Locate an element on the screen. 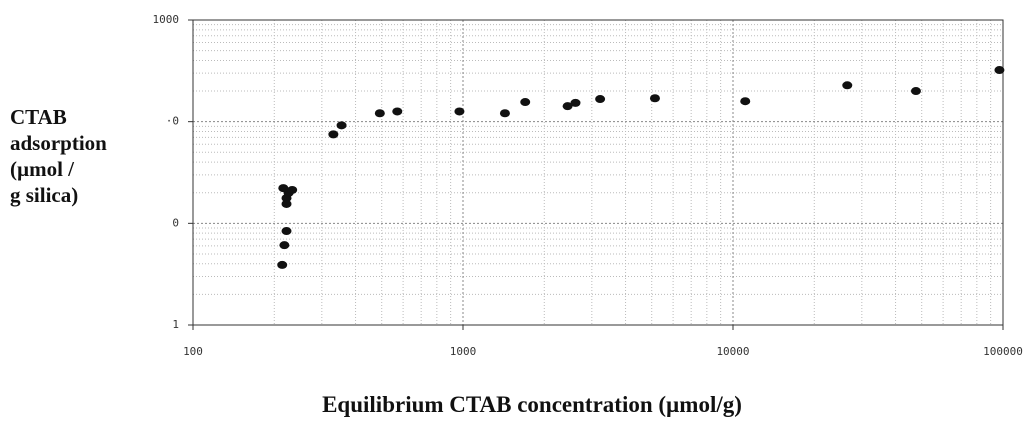  x-tick-label: 100 is located at coordinates (193, 351).